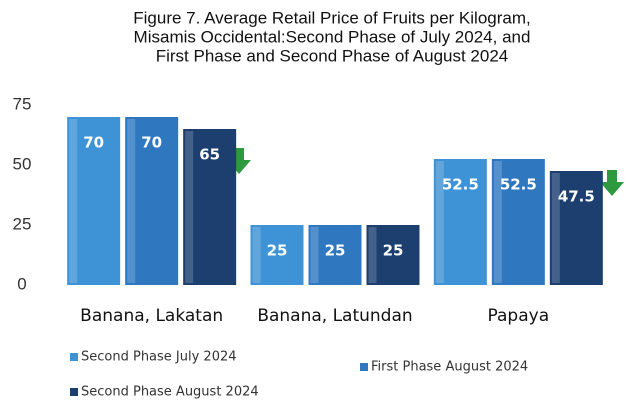  I want to click on y-tick-label: 50, so click(22, 163).